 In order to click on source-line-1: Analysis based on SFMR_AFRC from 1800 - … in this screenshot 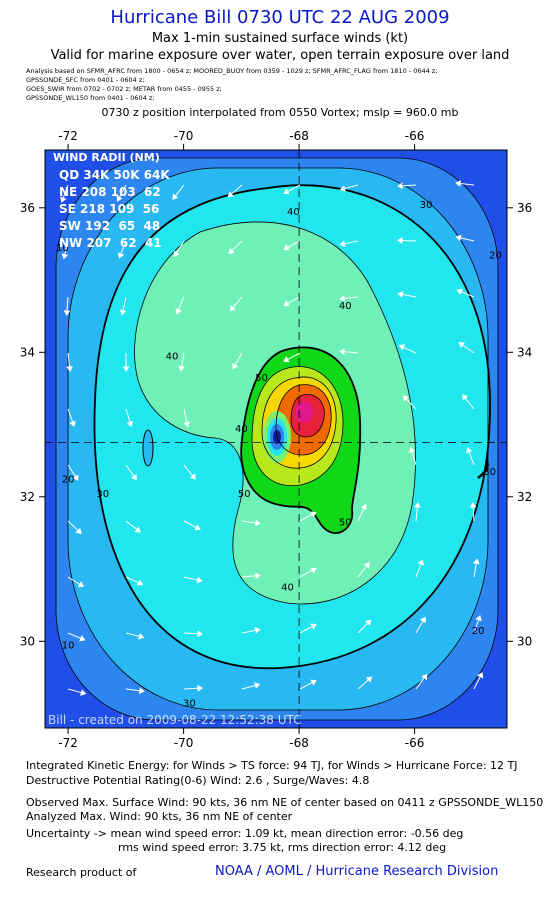, I will do `click(232, 71)`.